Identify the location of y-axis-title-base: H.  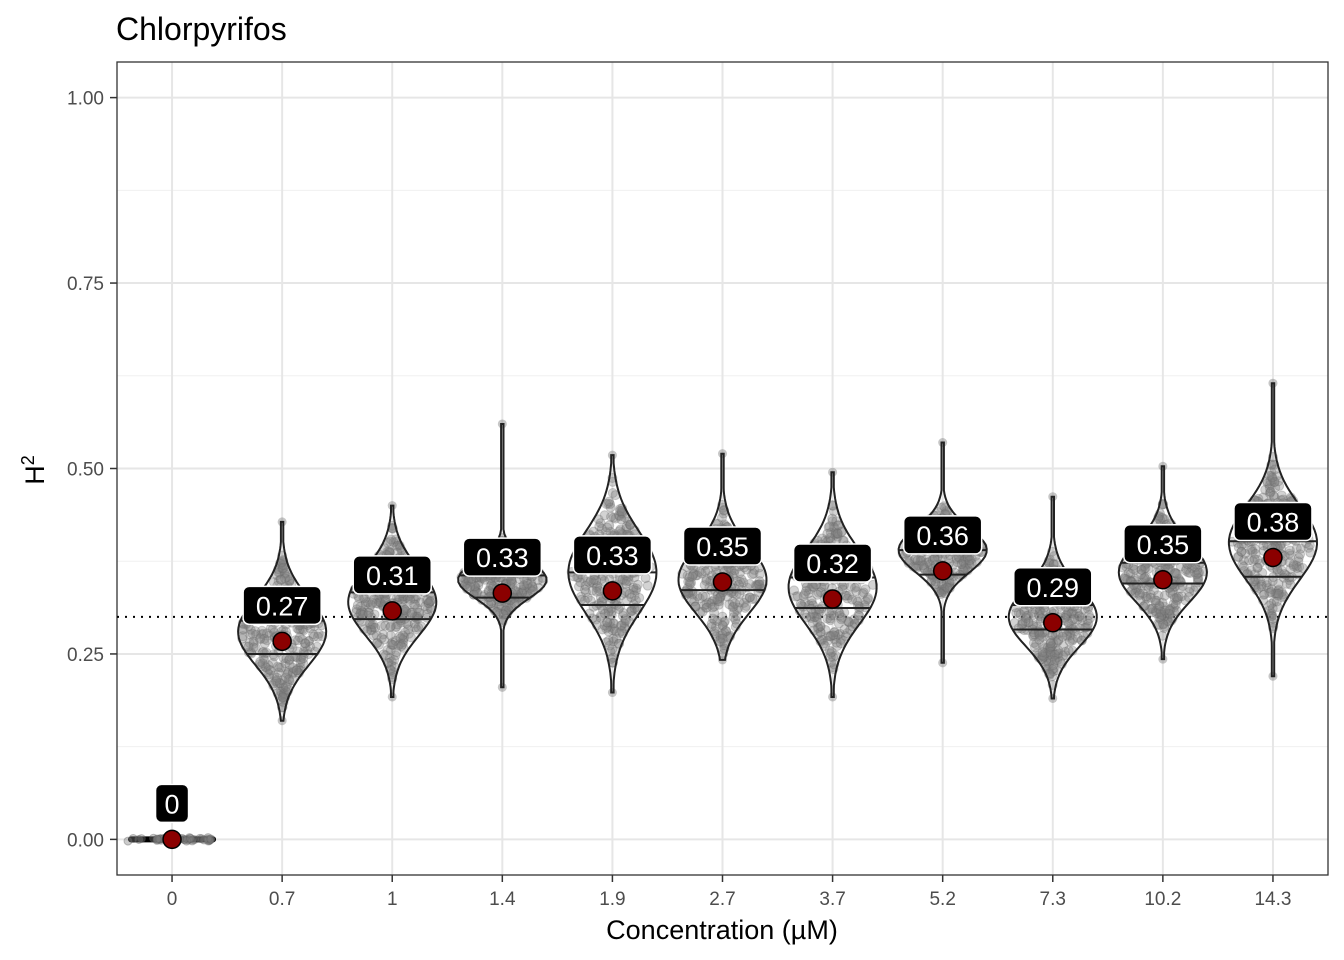
(35, 475).